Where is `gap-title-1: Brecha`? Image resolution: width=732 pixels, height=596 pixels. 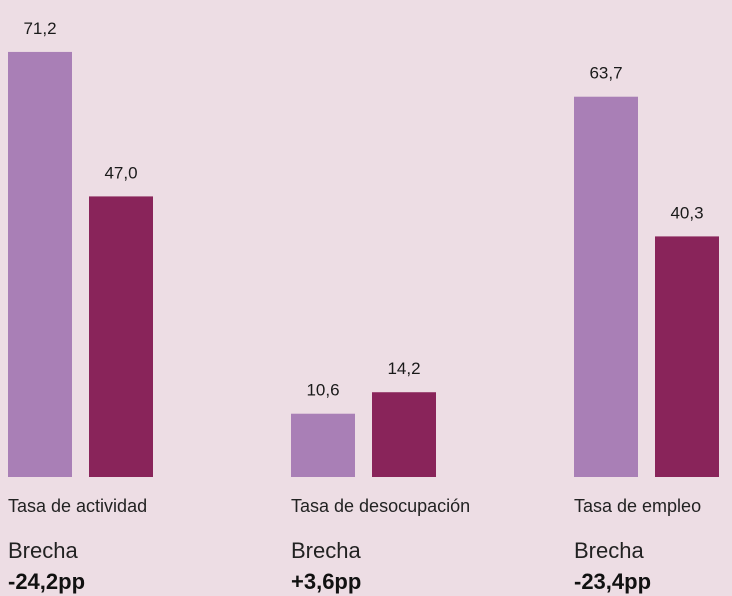
gap-title-1: Brecha is located at coordinates (43, 550).